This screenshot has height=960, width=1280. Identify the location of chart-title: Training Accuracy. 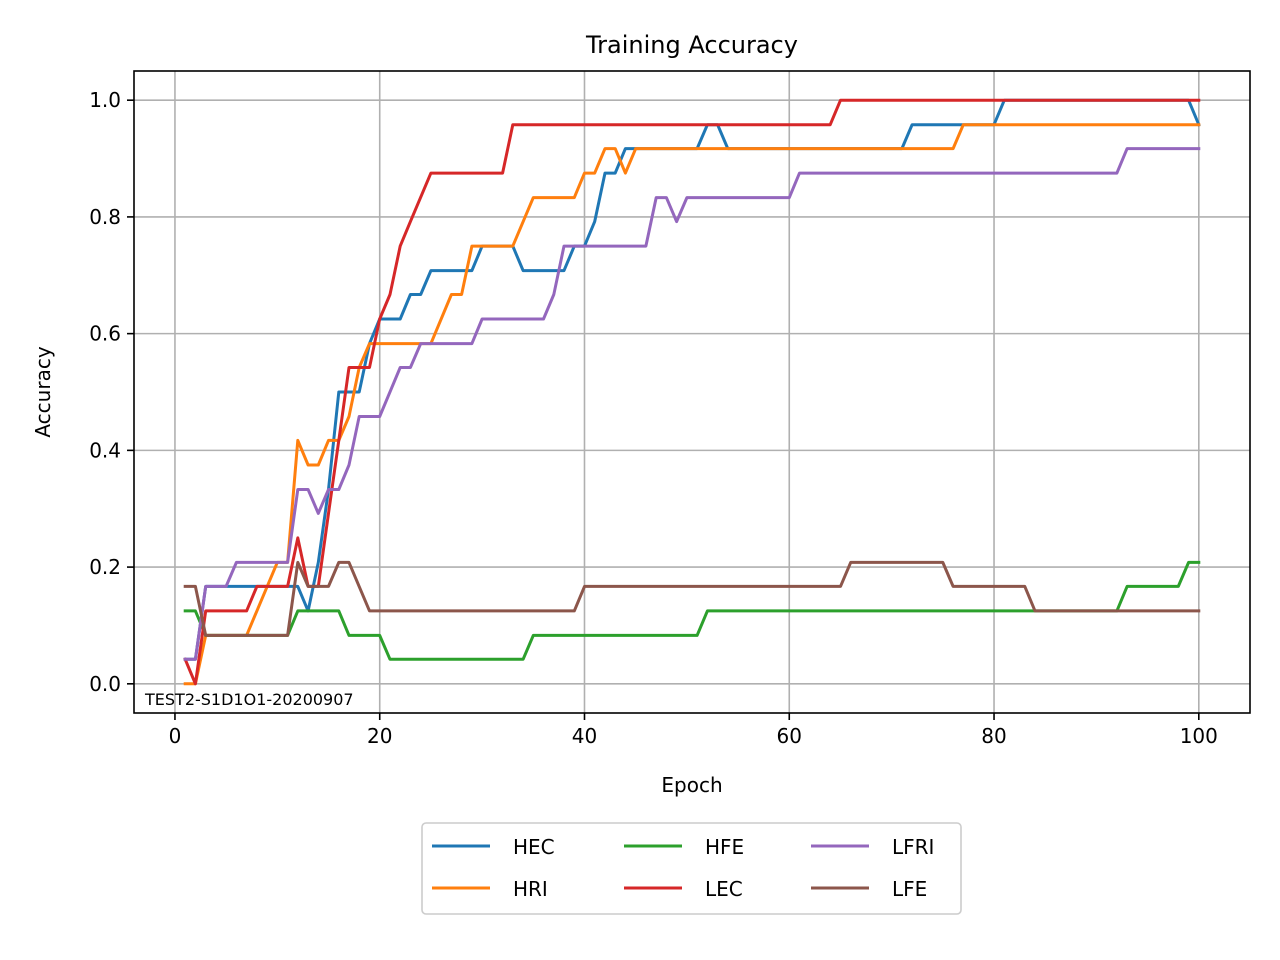
(691, 45).